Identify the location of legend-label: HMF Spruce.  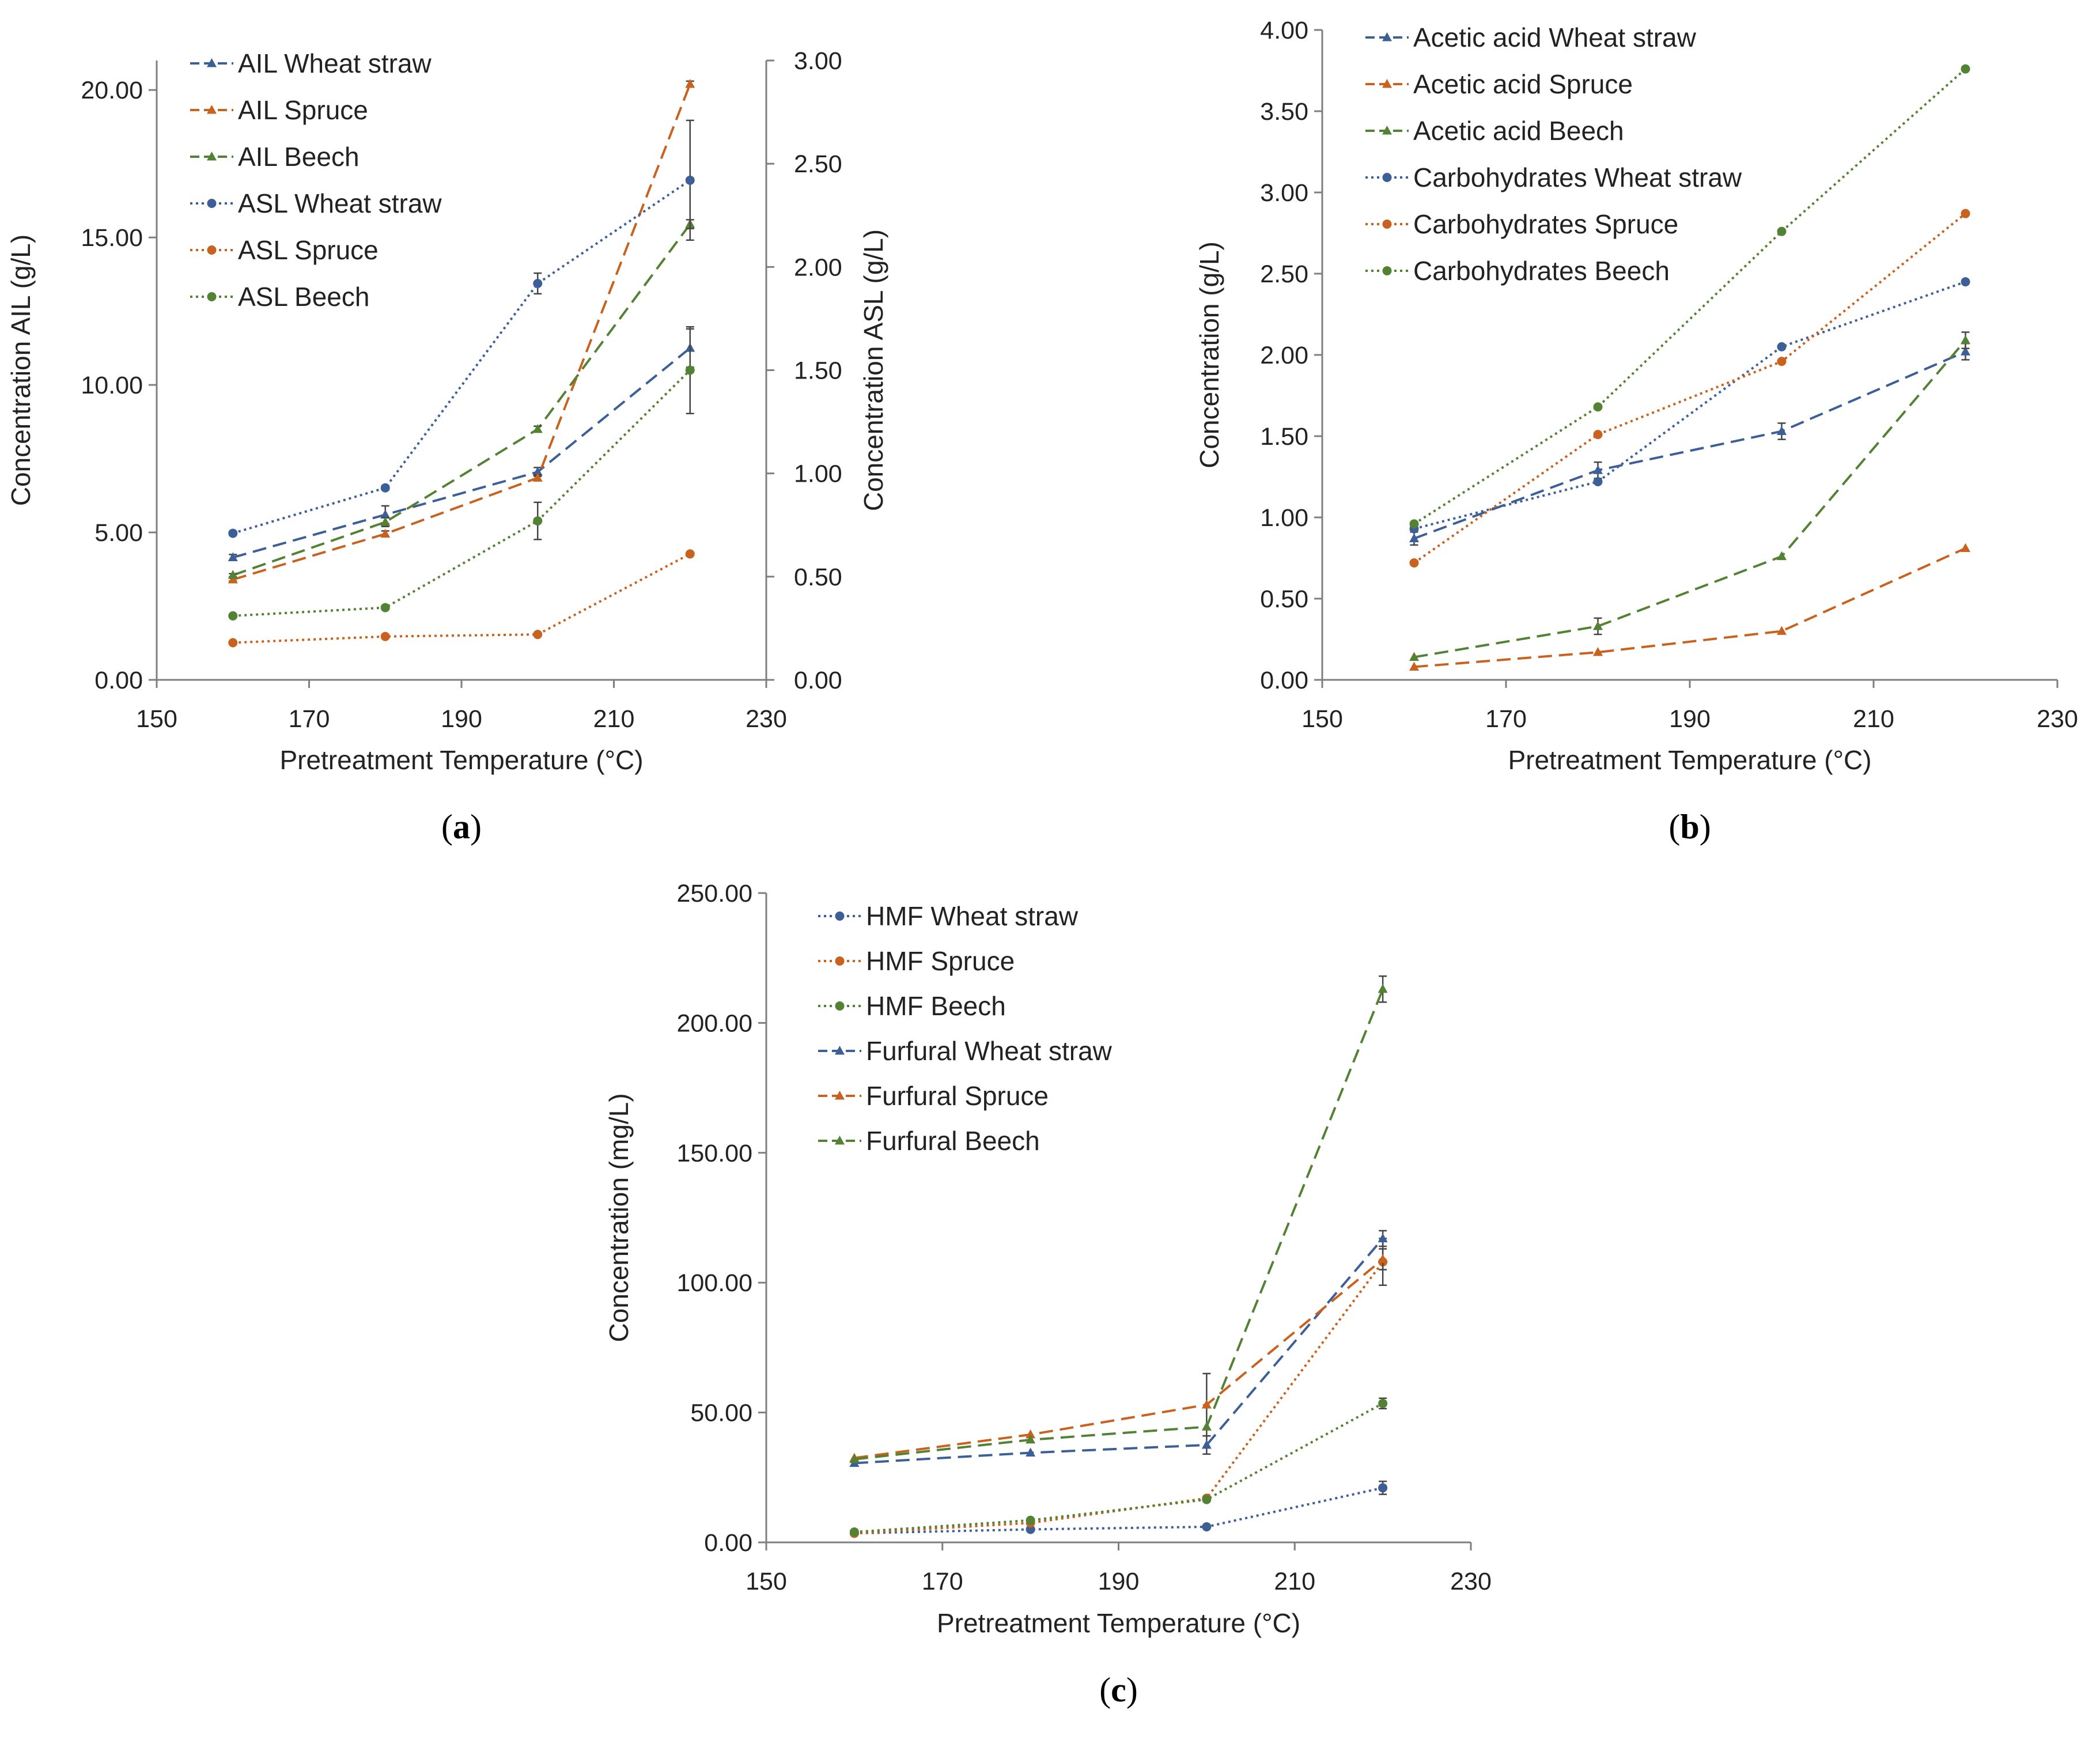
(940, 961).